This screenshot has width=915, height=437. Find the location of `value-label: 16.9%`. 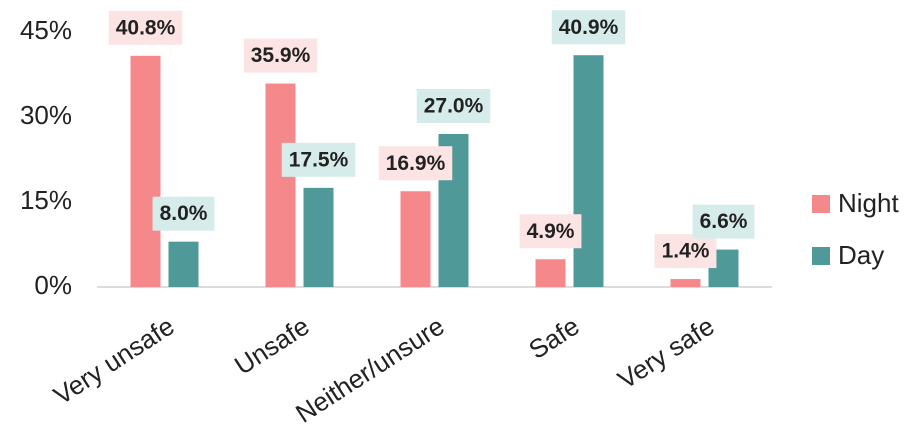

value-label: 16.9% is located at coordinates (415, 163).